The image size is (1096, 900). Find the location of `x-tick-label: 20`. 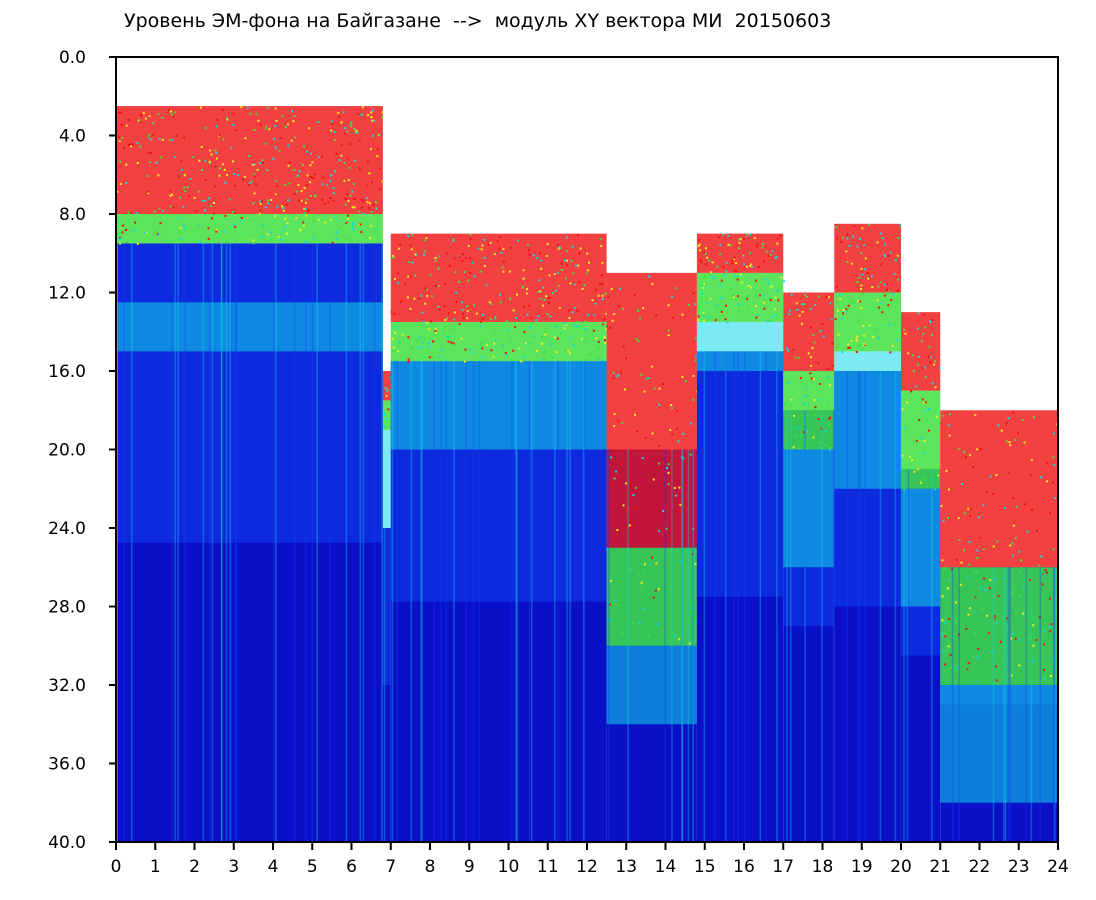

x-tick-label: 20 is located at coordinates (901, 867).